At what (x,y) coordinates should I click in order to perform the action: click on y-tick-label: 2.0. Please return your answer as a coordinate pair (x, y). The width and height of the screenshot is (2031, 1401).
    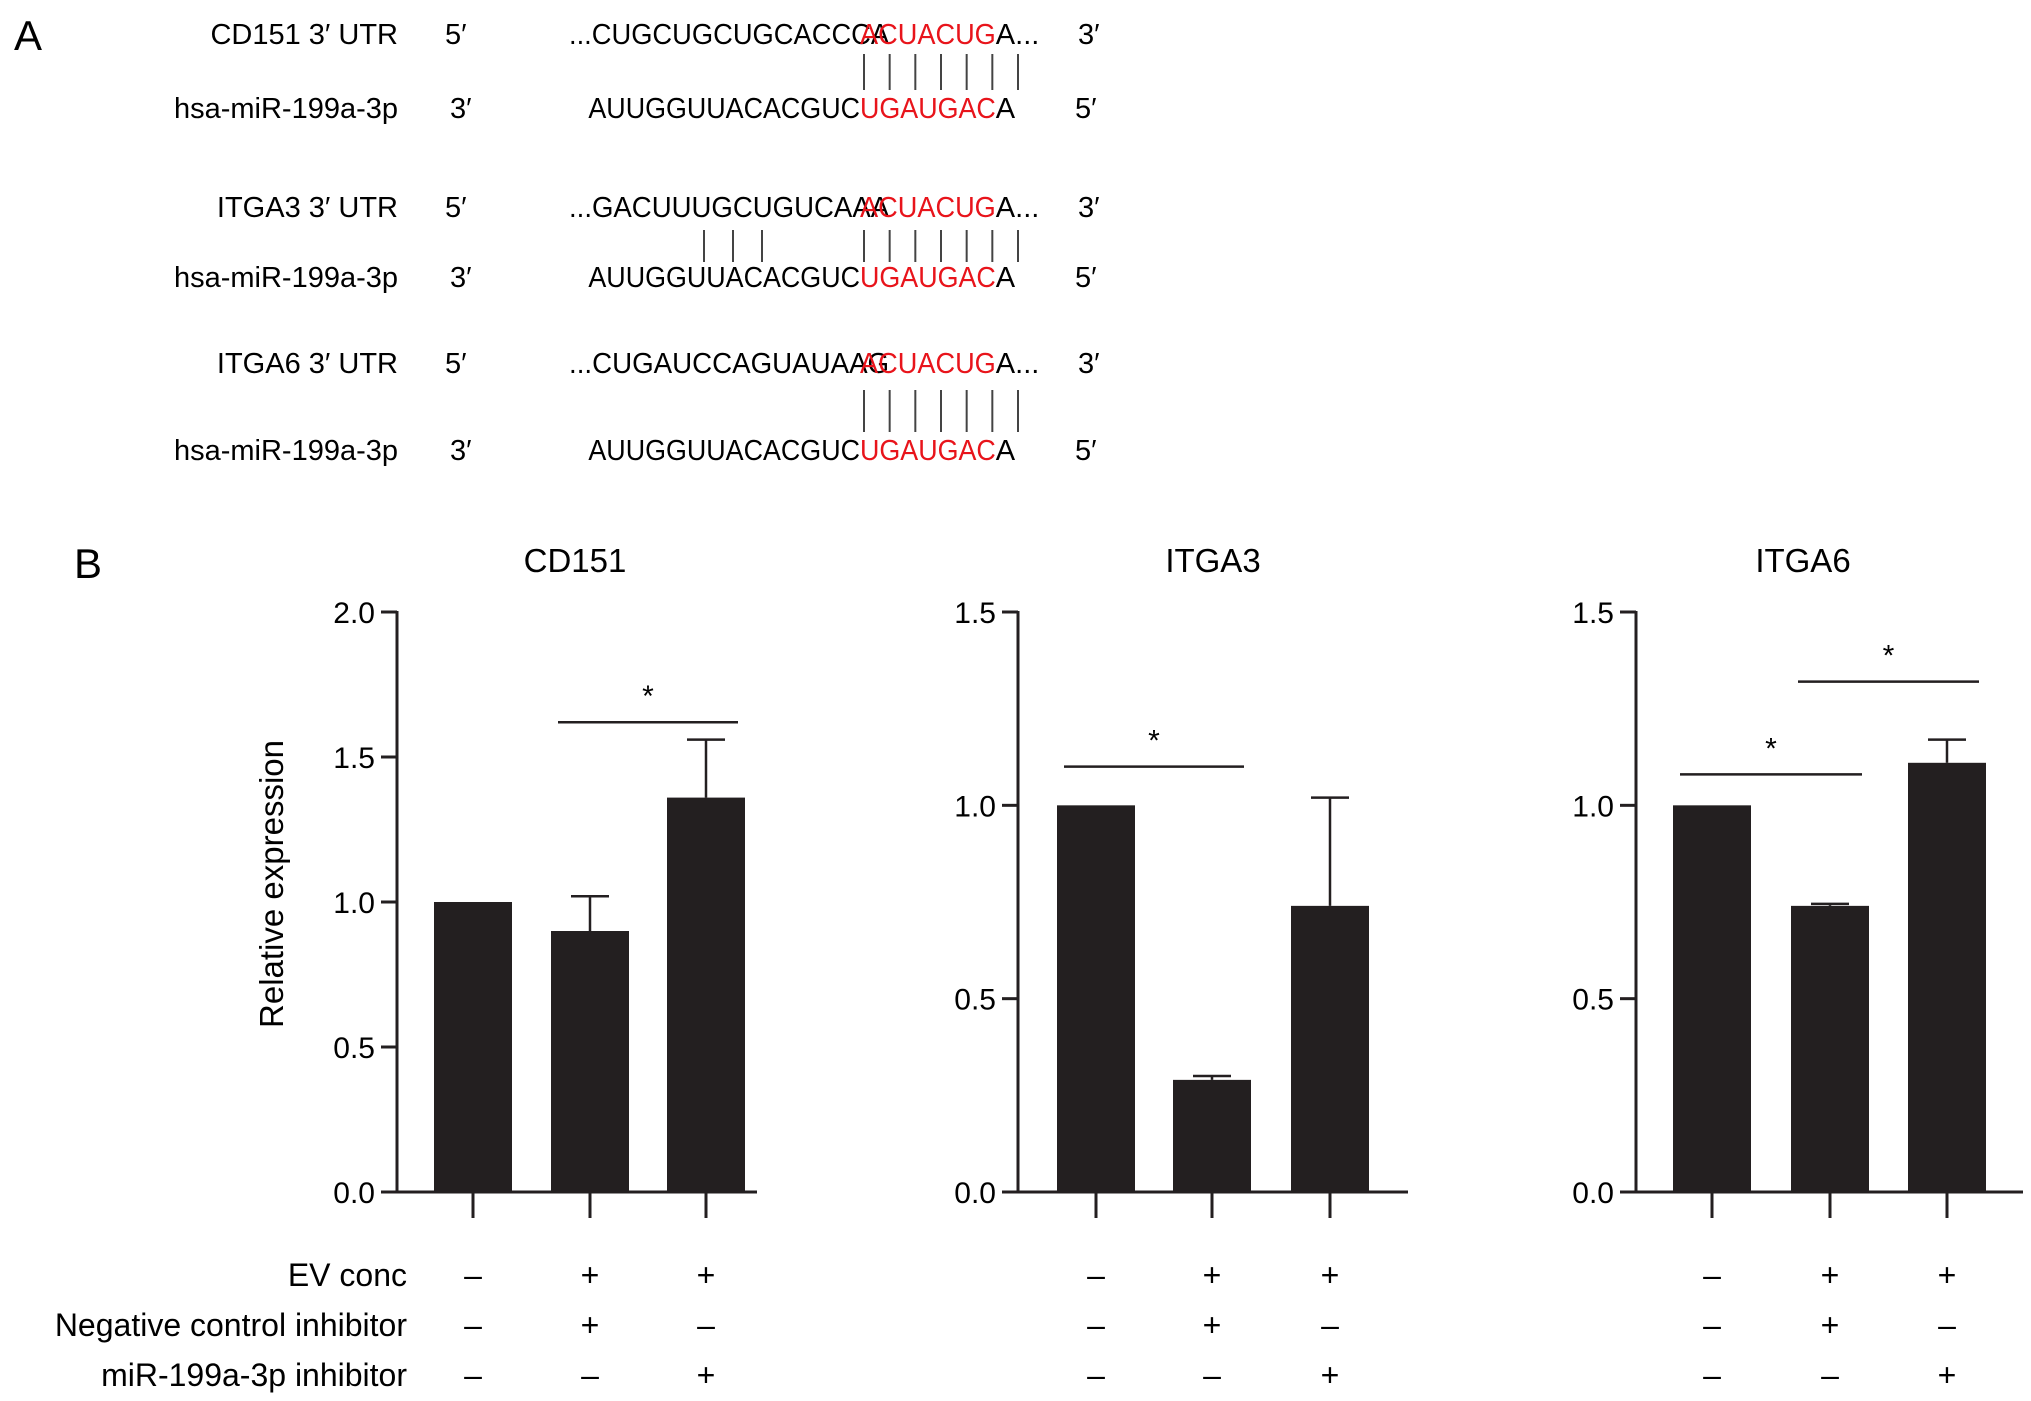
    Looking at the image, I should click on (354, 613).